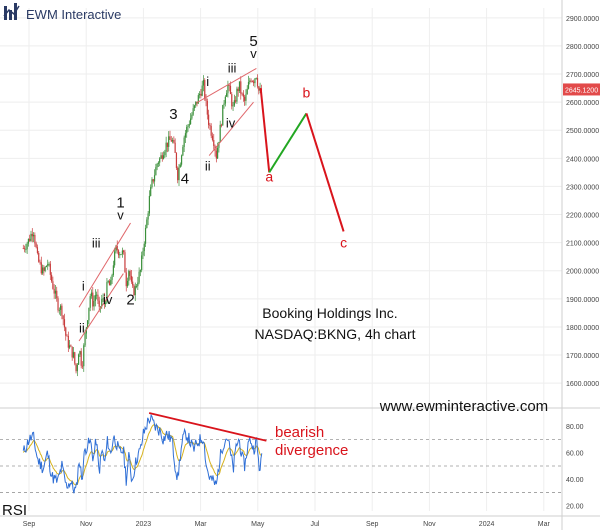  What do you see at coordinates (73, 14) in the screenshot?
I see `logo-text: EWM Interactive` at bounding box center [73, 14].